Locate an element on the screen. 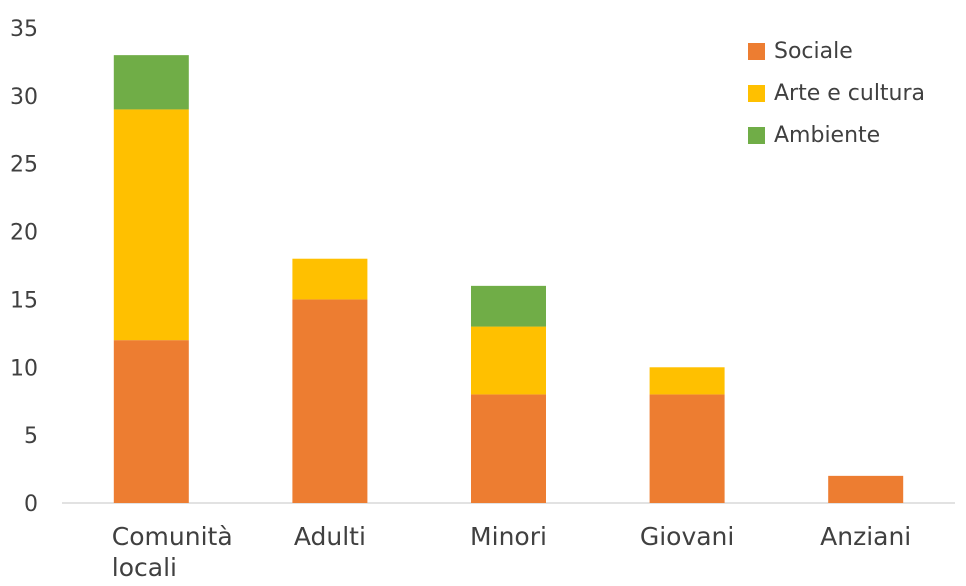 The height and width of the screenshot is (586, 966). x-category-label: Minori is located at coordinates (508, 536).